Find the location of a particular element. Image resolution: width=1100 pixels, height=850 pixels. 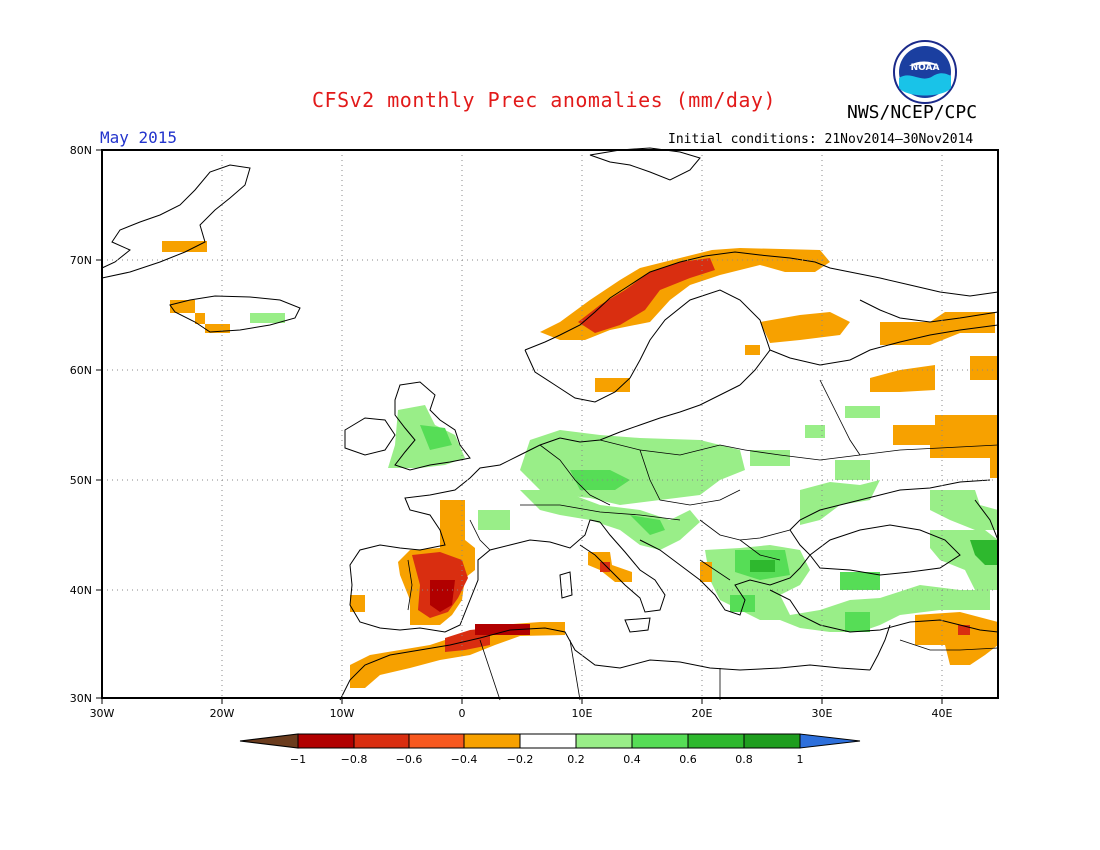

lat-tick-label: 40N is located at coordinates (81, 590).